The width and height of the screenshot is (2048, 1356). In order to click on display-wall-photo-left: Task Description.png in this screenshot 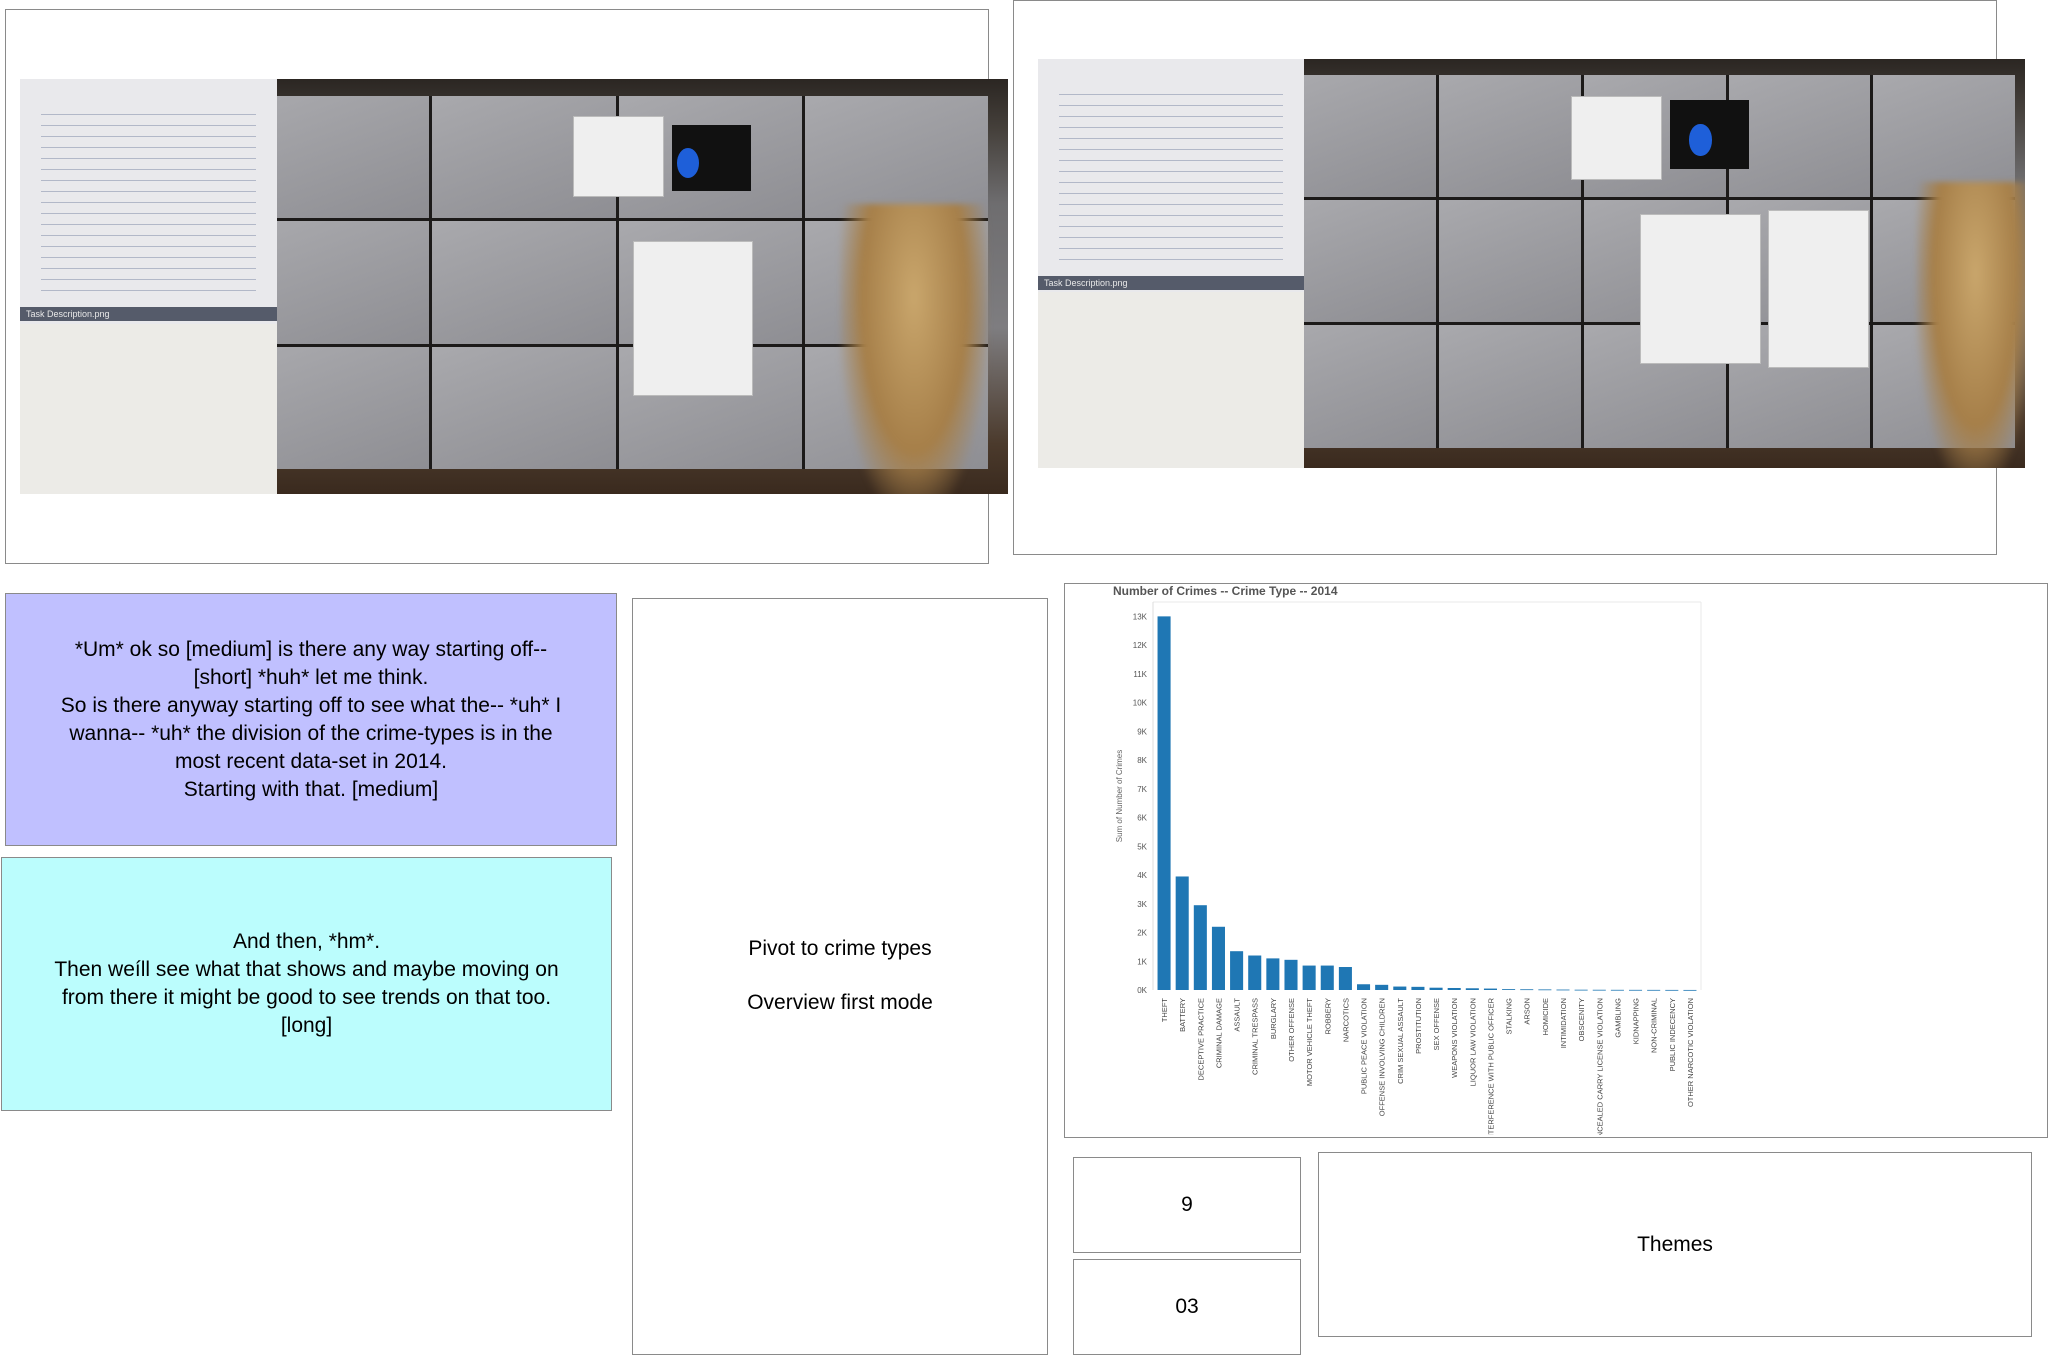, I will do `click(514, 286)`.